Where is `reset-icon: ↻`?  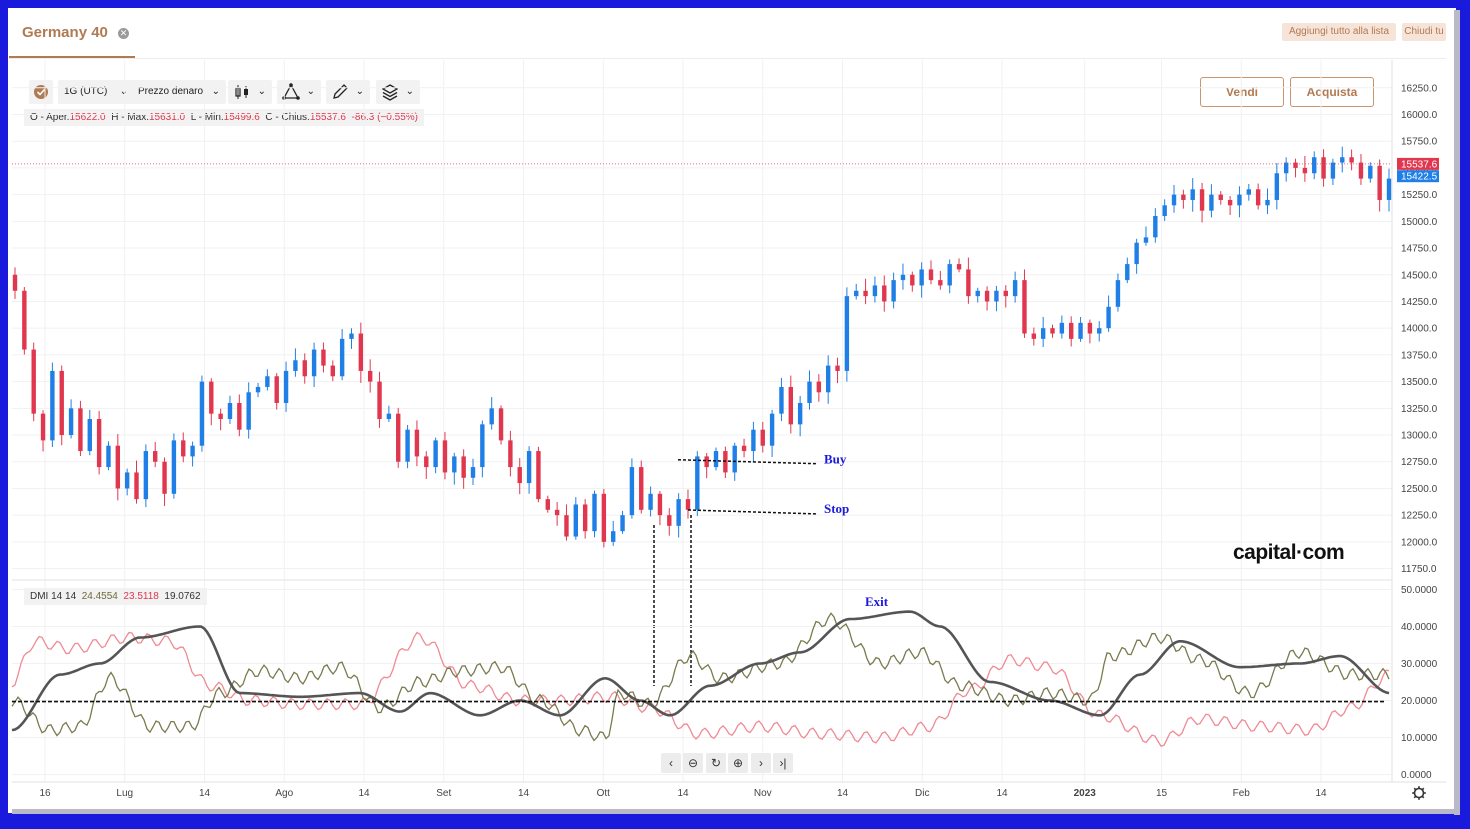 reset-icon: ↻ is located at coordinates (716, 763).